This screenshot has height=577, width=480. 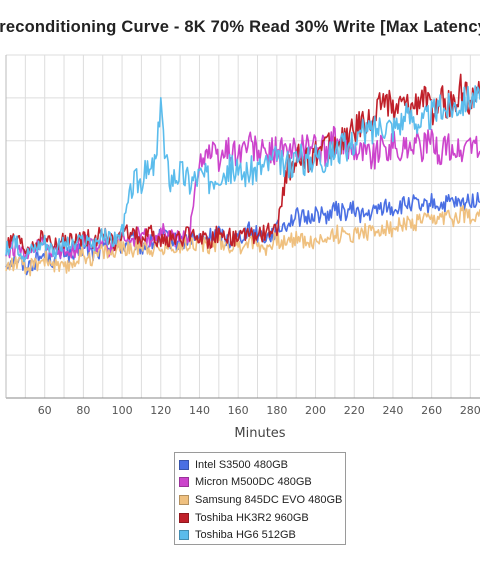 I want to click on legend-item: Intel S3500 480GB, so click(x=260, y=465).